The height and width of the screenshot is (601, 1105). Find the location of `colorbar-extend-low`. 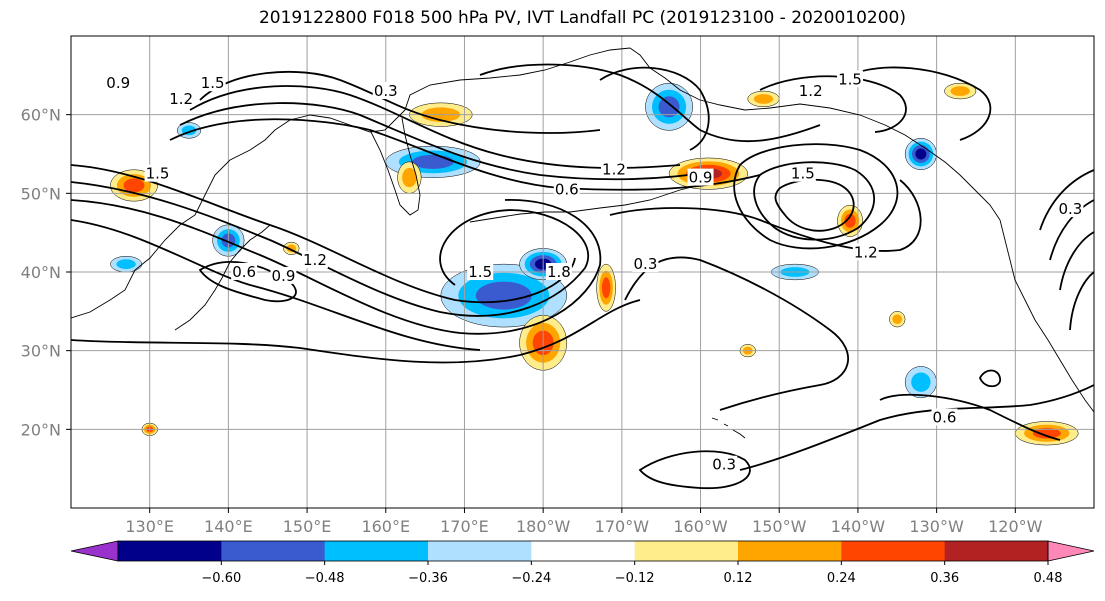

colorbar-extend-low is located at coordinates (94, 551).